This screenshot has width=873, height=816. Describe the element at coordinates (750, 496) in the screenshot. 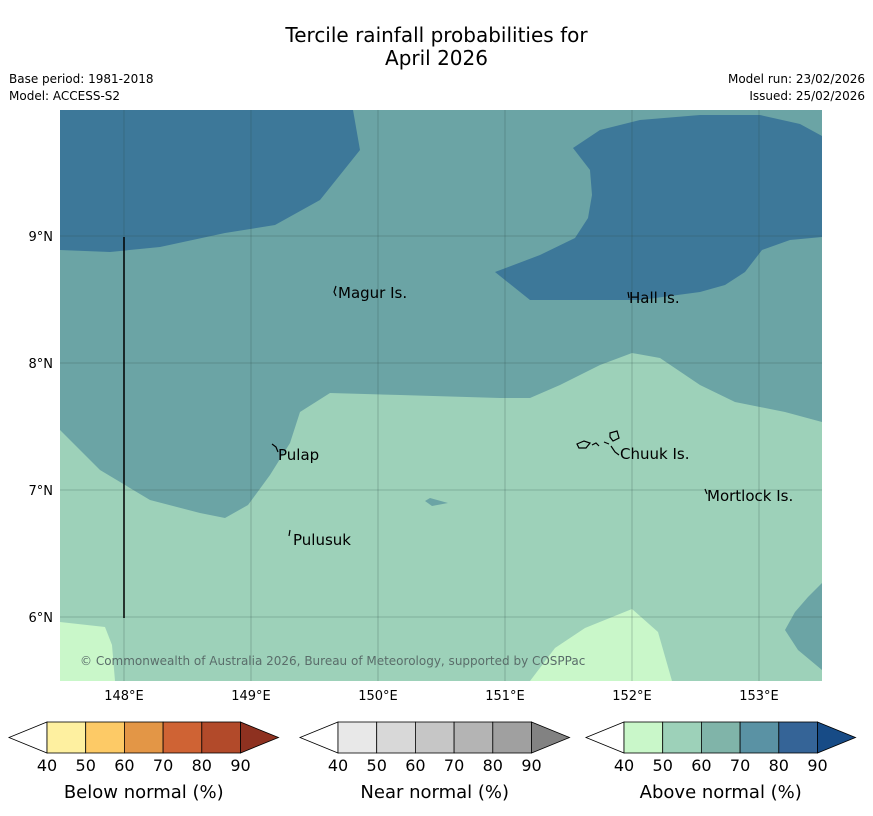

I see `place-label-mortlock: Mortlock Is.` at that location.